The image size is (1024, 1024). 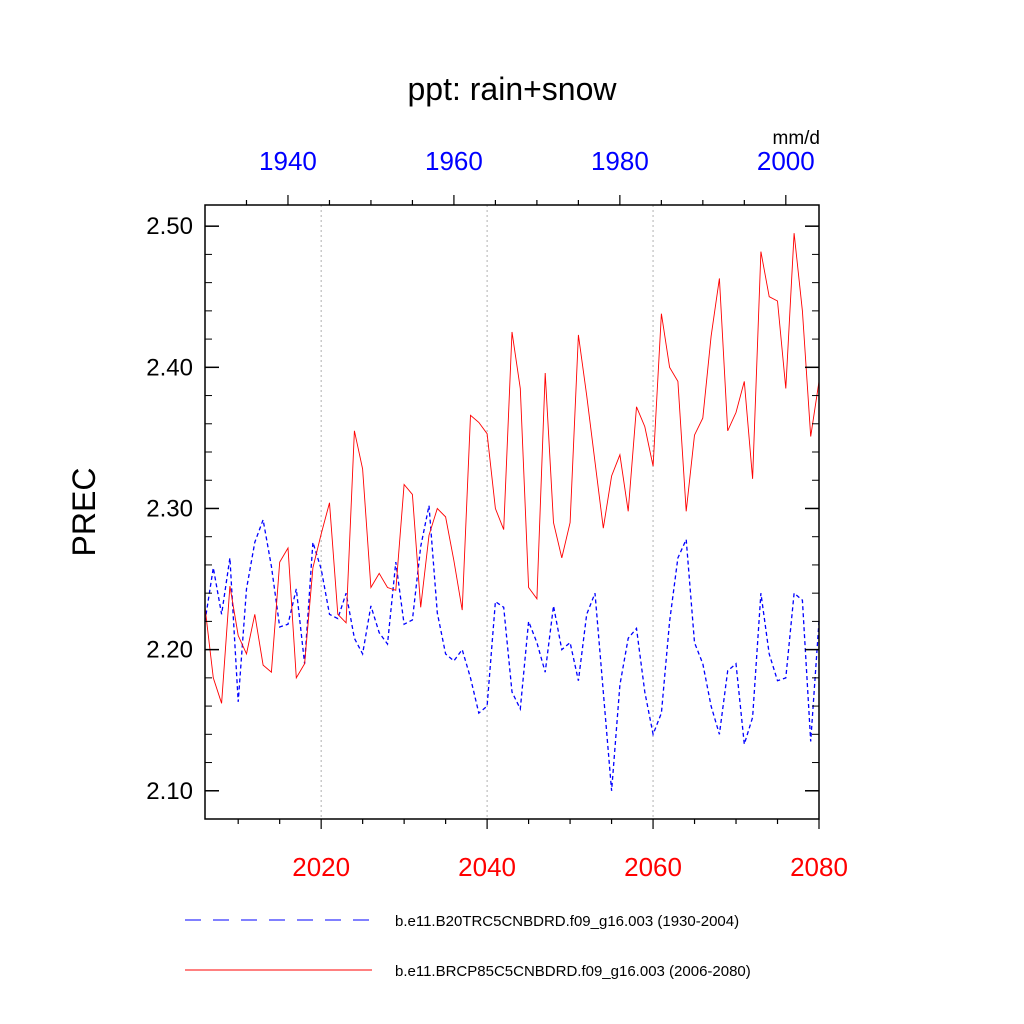 What do you see at coordinates (169, 367) in the screenshot?
I see `y-tick-label: 2.40` at bounding box center [169, 367].